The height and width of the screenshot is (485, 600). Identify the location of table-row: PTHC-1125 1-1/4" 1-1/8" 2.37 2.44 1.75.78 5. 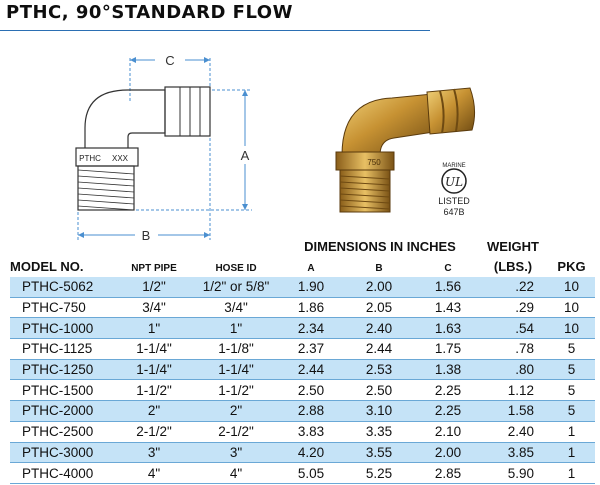
(302, 349).